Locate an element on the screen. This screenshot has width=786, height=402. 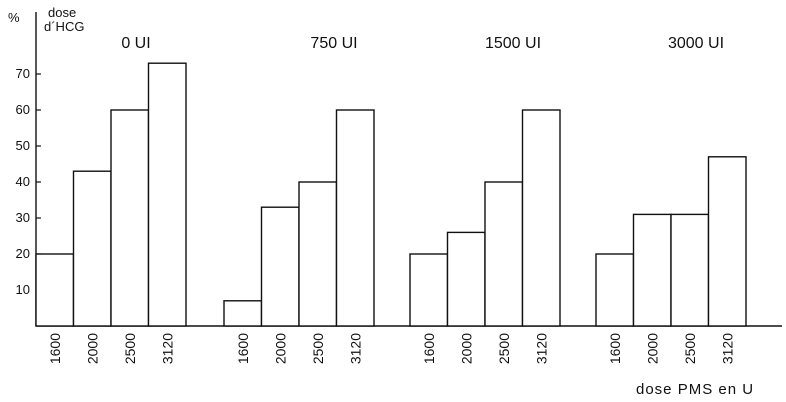
bar-1500ui-2000 is located at coordinates (466, 279).